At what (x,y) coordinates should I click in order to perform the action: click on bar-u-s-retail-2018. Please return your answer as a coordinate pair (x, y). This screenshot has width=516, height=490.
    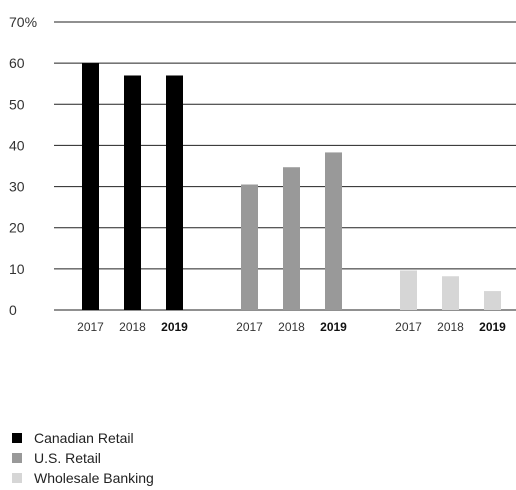
    Looking at the image, I should click on (291, 238).